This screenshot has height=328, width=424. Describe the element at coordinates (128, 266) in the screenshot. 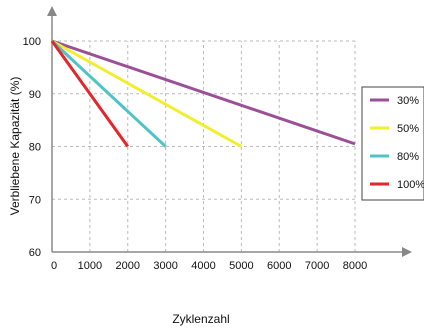

I see `x-tick-label: 2000` at that location.